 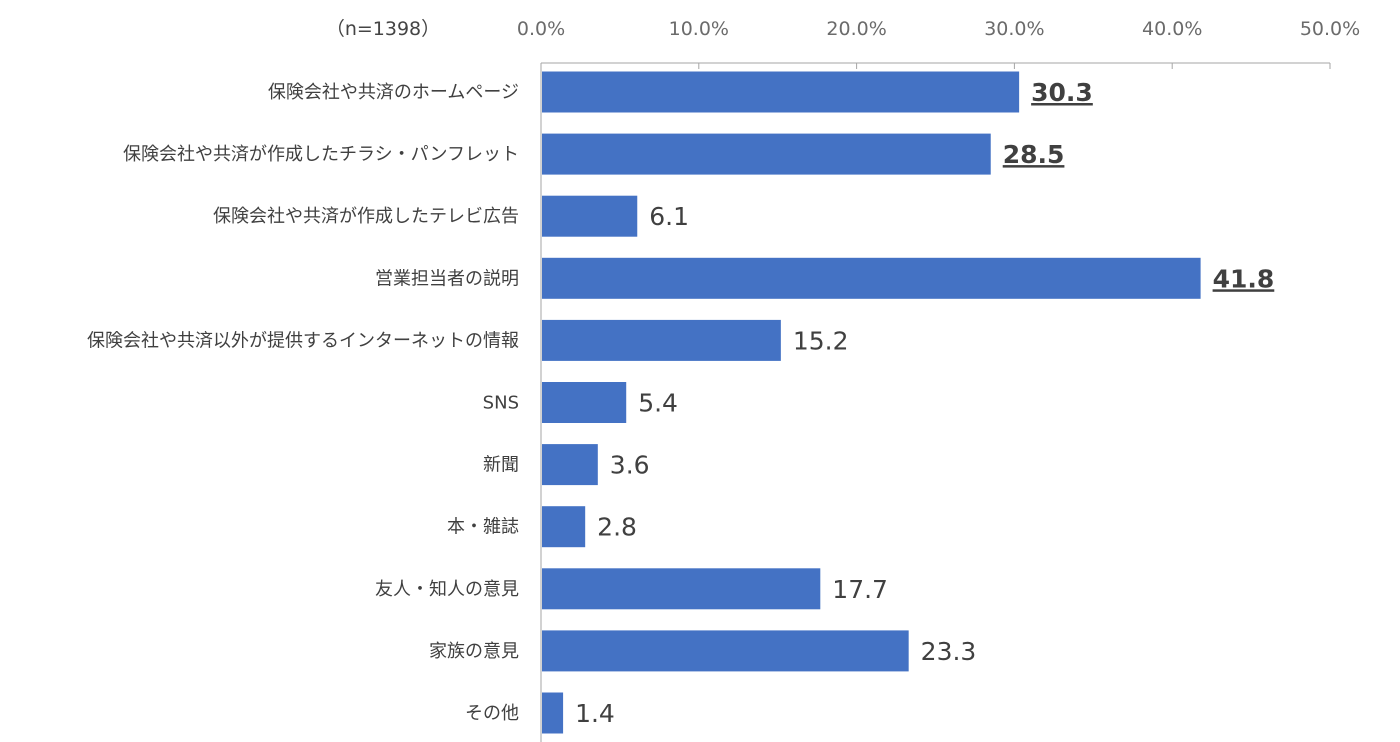 I want to click on category-label: SNS, so click(x=501, y=403).